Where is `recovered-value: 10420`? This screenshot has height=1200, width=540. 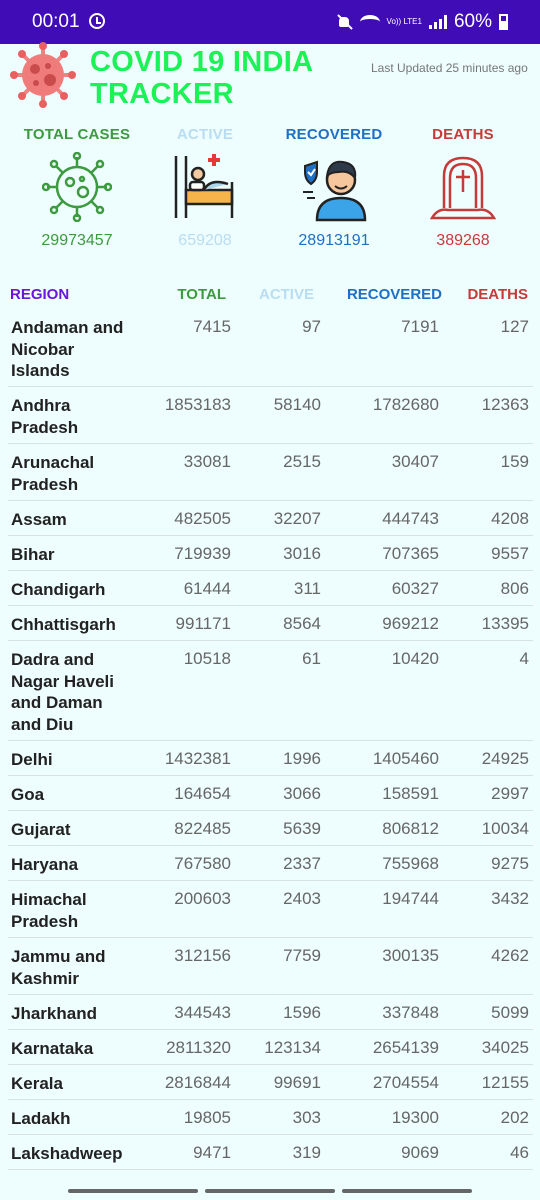 recovered-value: 10420 is located at coordinates (415, 658).